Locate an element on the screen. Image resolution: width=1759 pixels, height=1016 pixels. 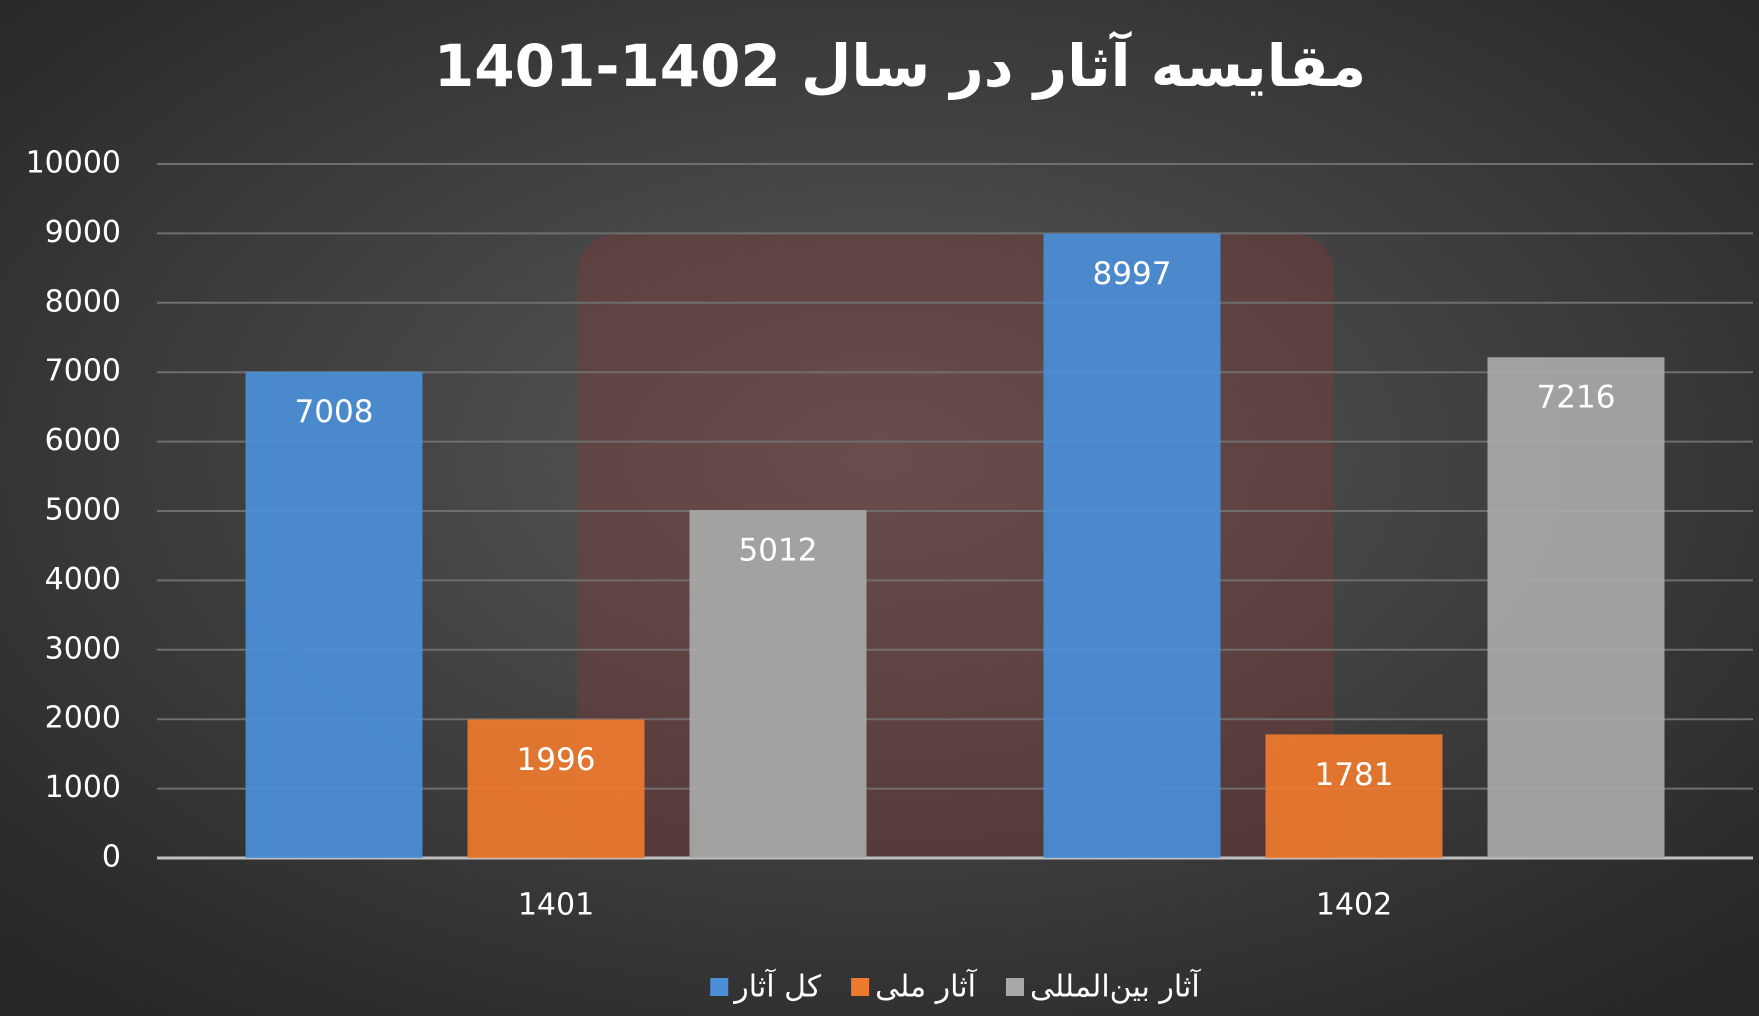
x-tick-label: 1401 is located at coordinates (556, 905).